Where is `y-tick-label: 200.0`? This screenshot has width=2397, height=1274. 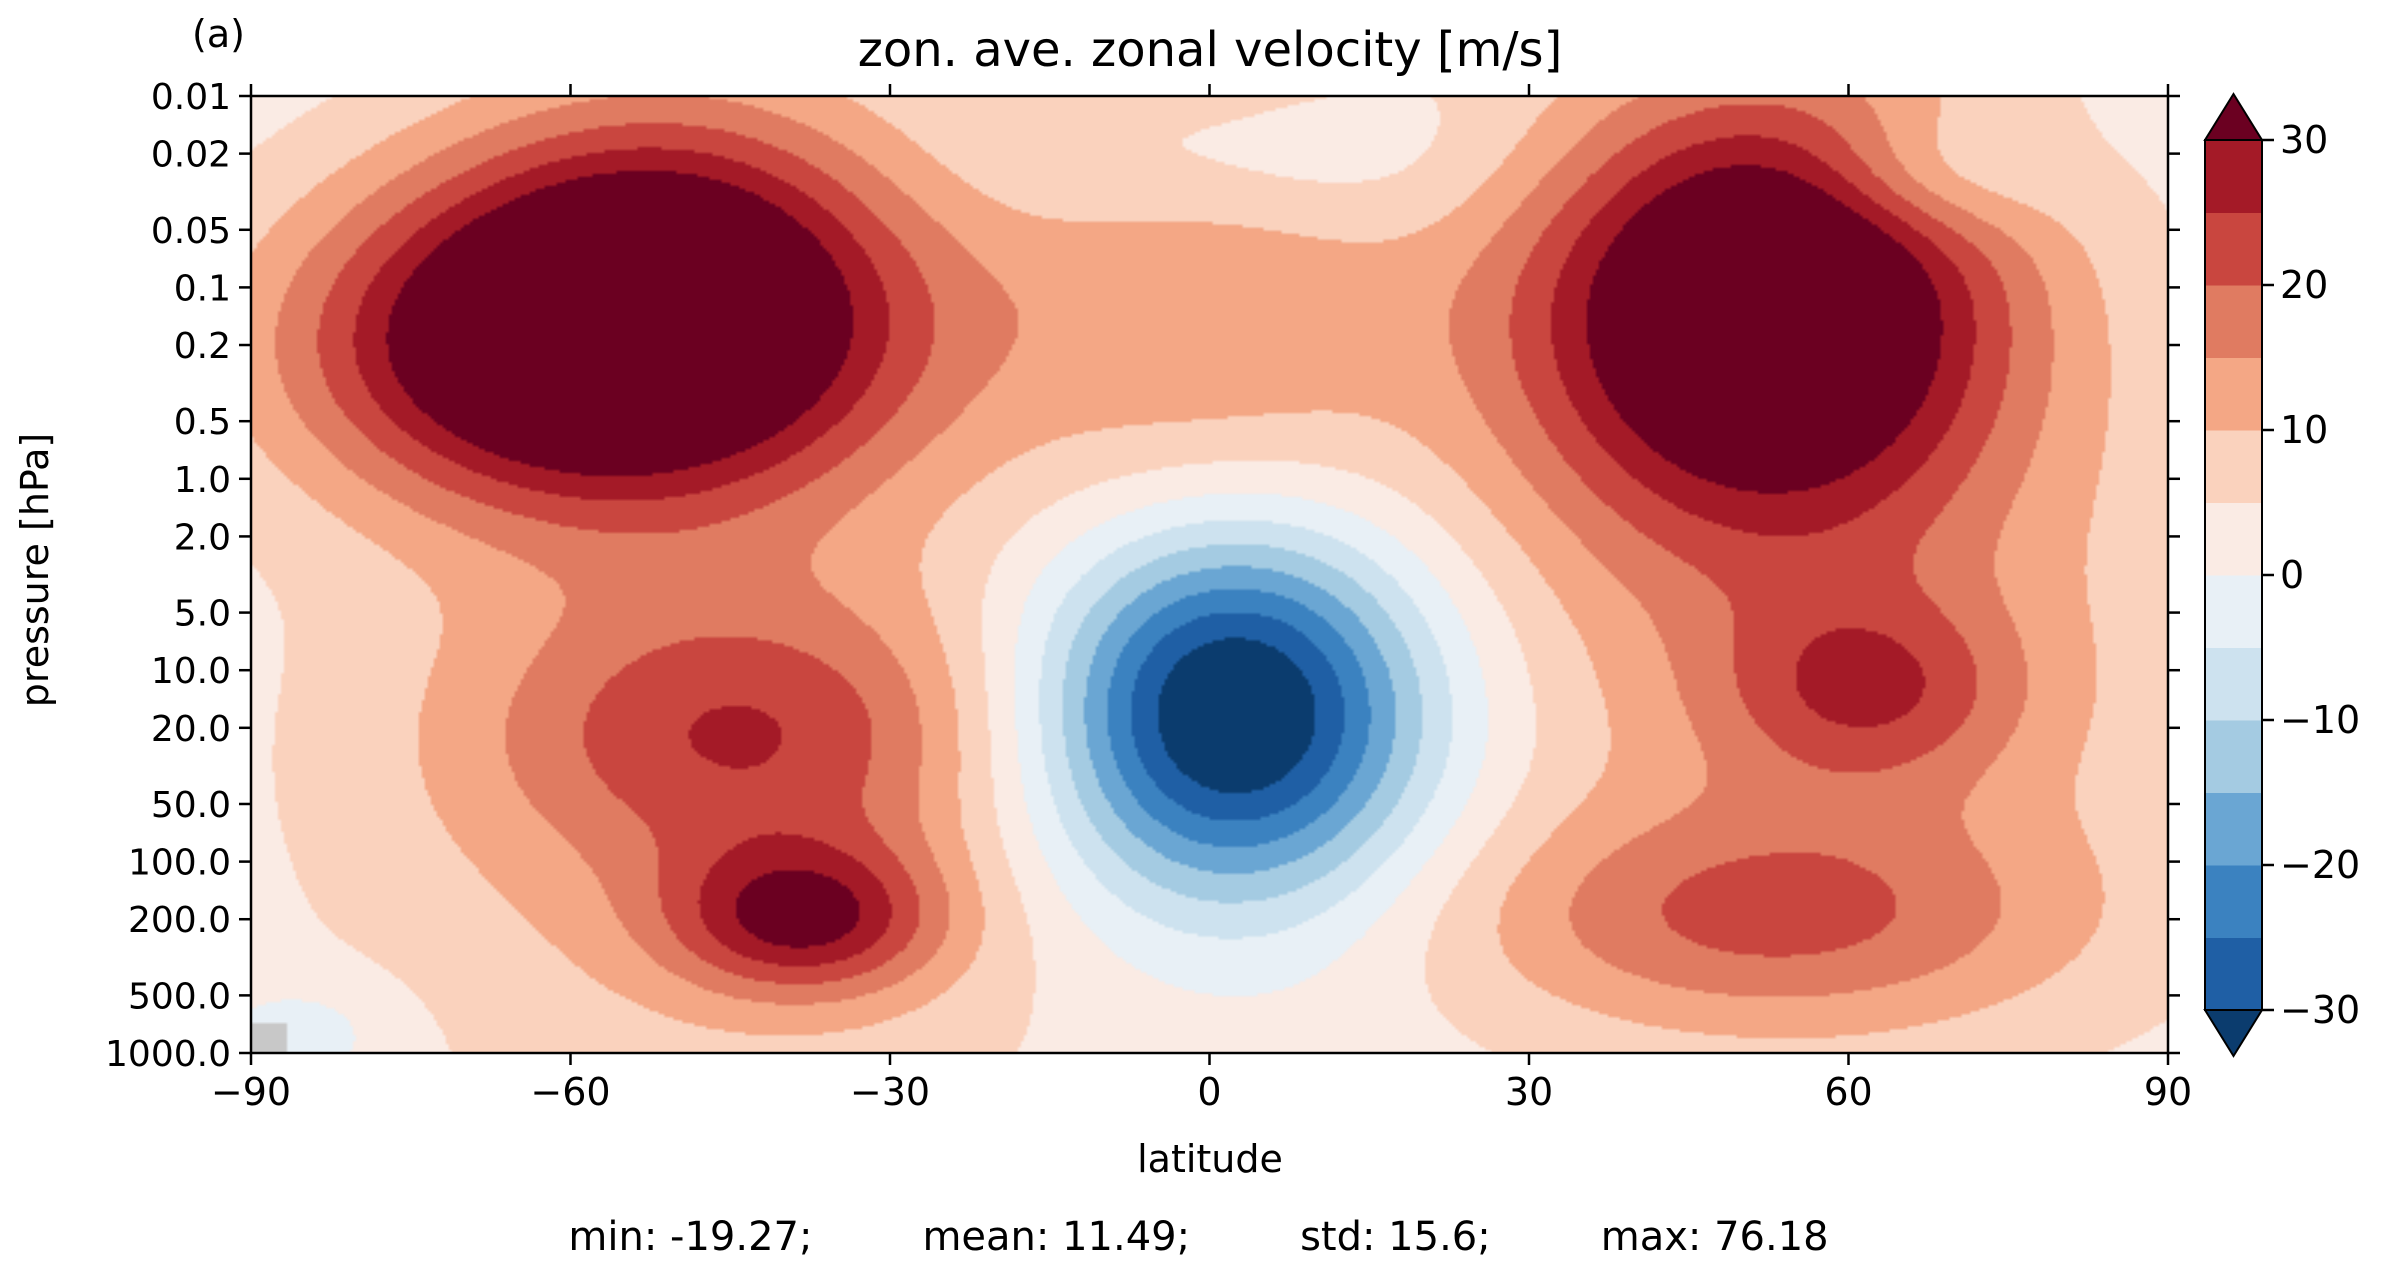
y-tick-label: 200.0 is located at coordinates (179, 920).